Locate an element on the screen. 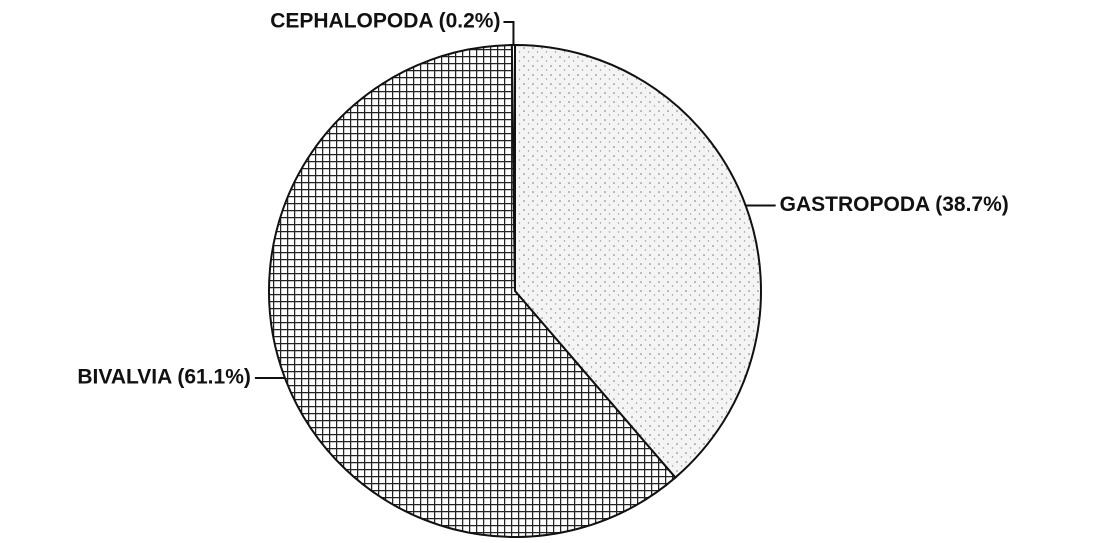 Image resolution: width=1094 pixels, height=543 pixels. slice-label: BIVALVIA (61.1%) is located at coordinates (163, 377).